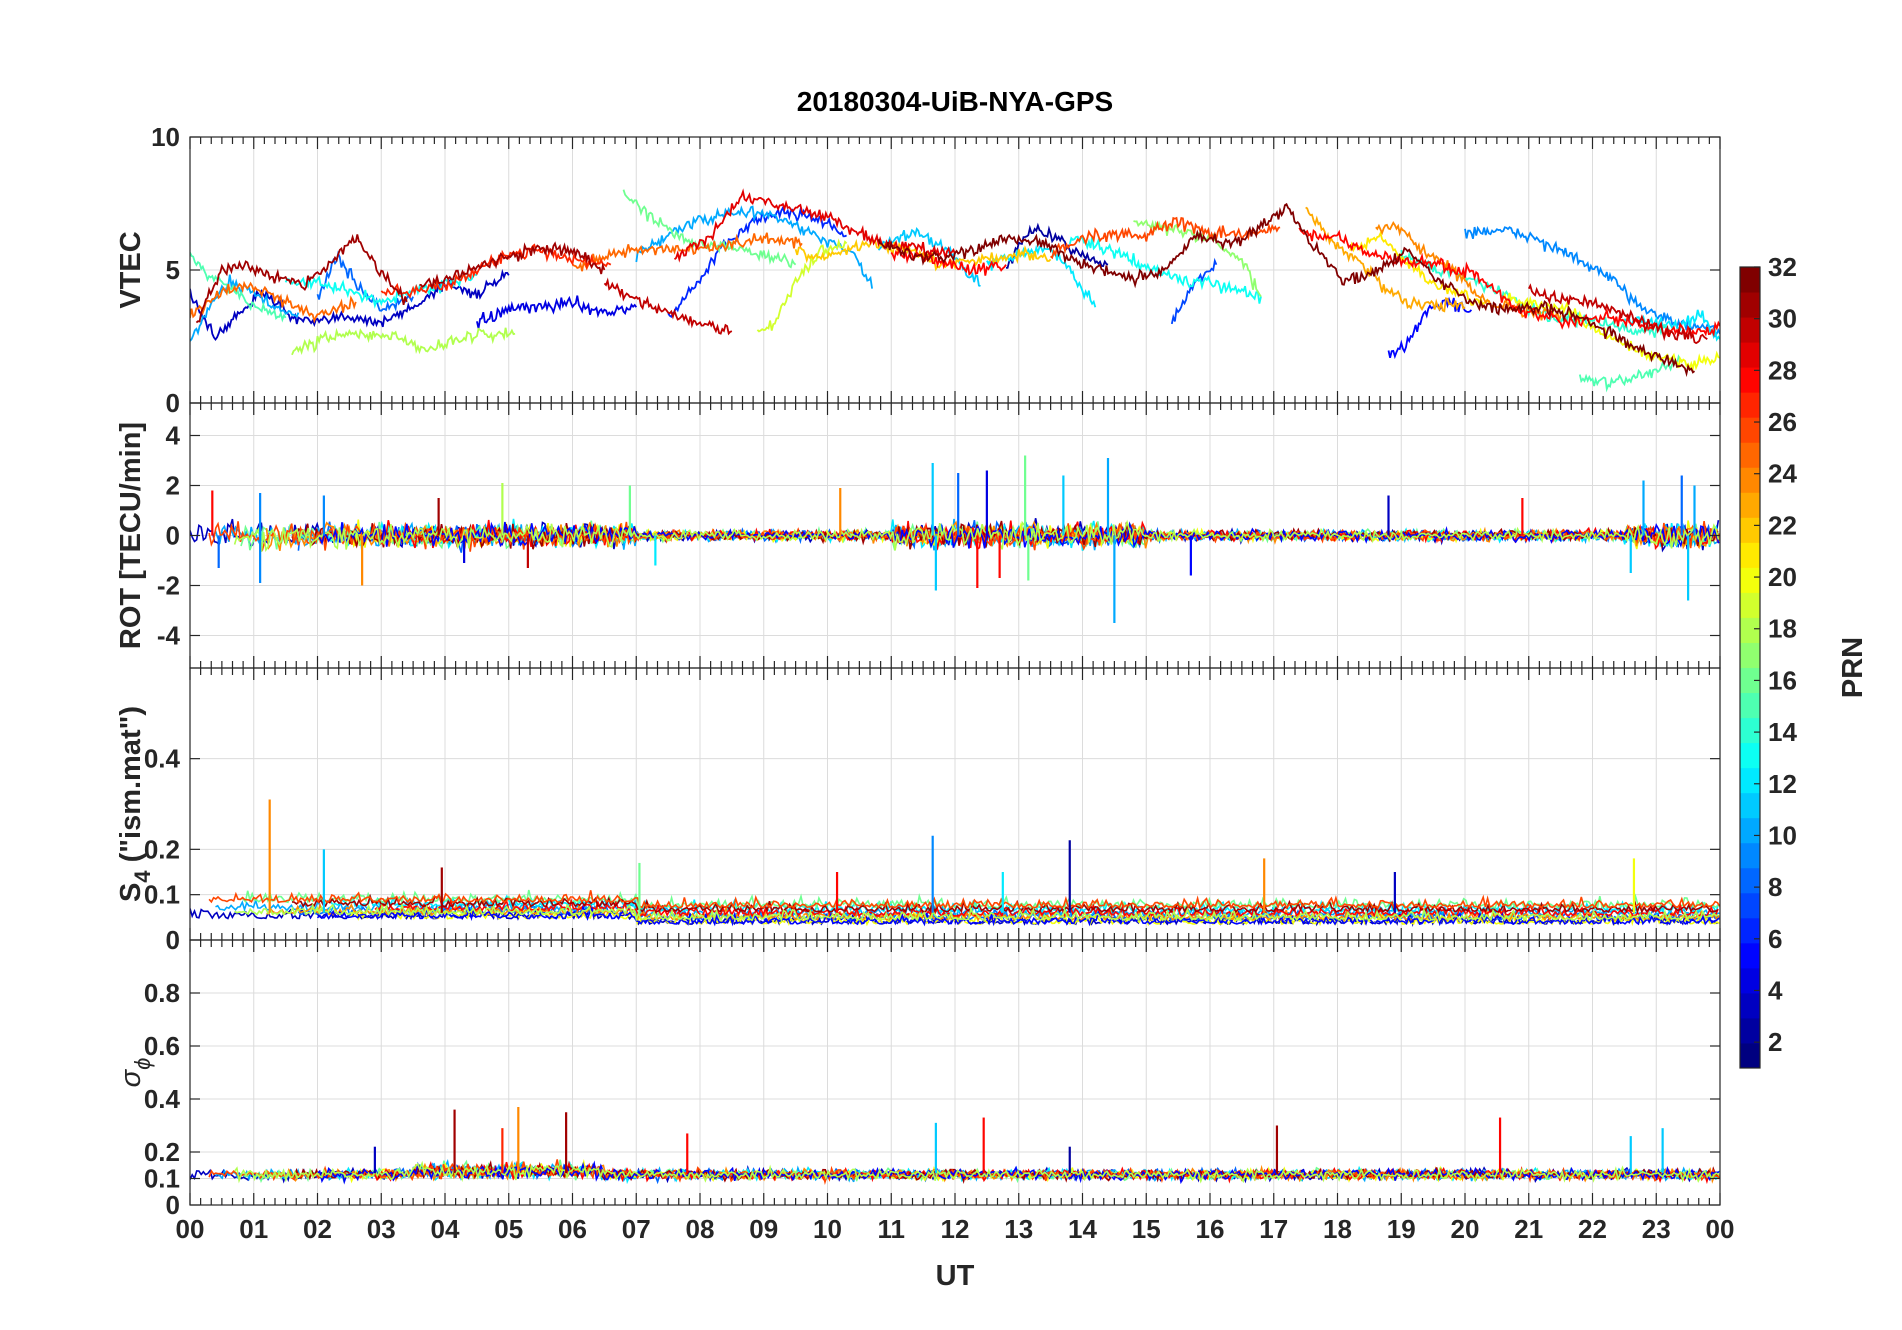  I want to click on x-tick-label: 04, so click(445, 1229).